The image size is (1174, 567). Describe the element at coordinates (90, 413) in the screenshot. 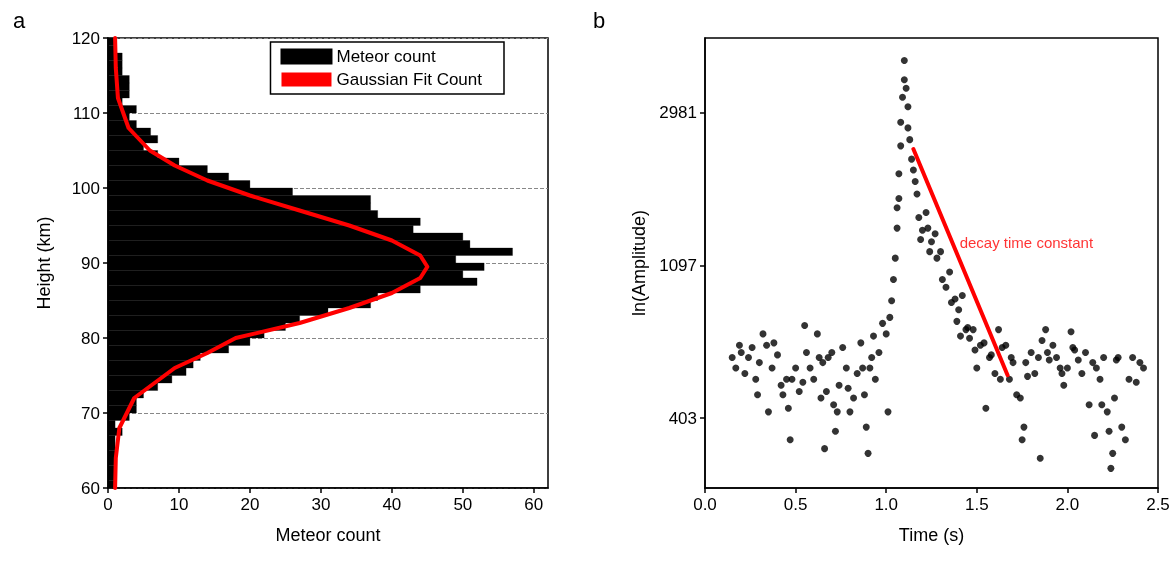

I see `y-tick-label: 70` at that location.